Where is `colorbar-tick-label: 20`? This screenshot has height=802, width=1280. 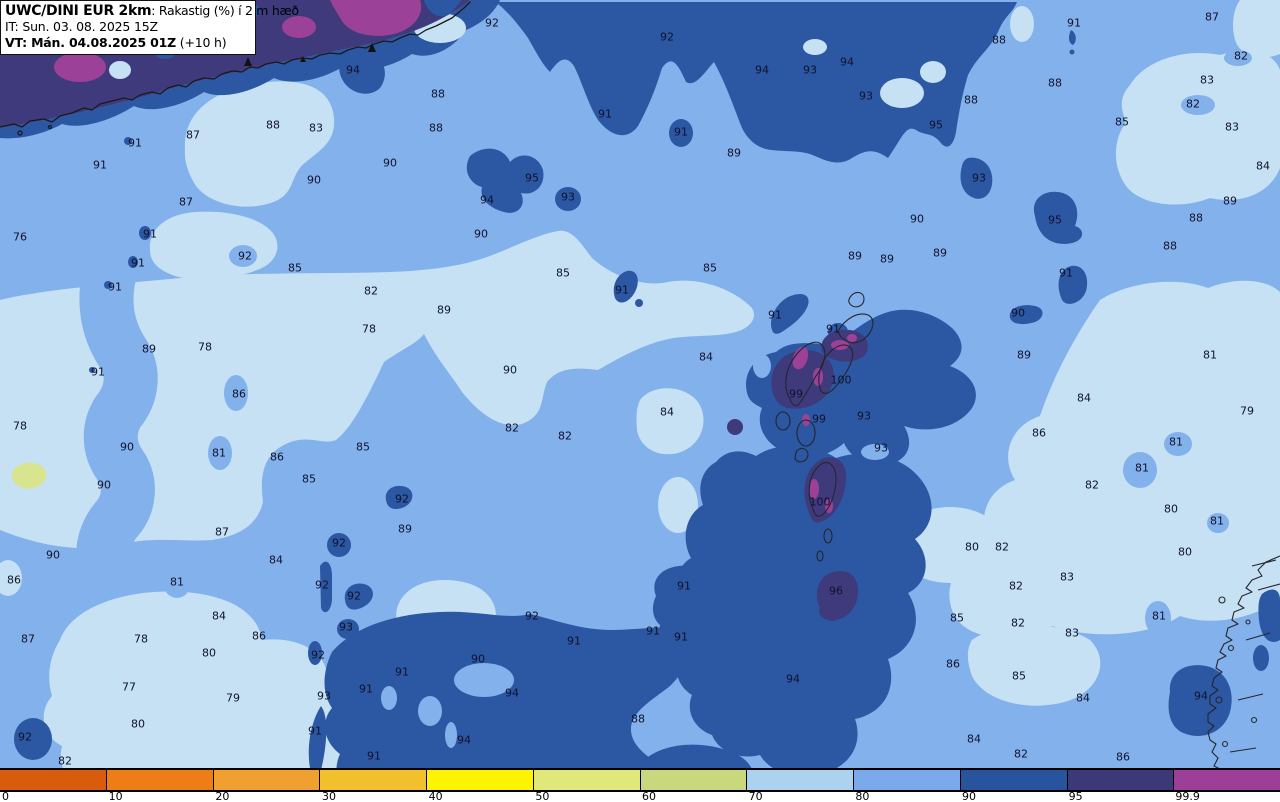 colorbar-tick-label: 20 is located at coordinates (222, 796).